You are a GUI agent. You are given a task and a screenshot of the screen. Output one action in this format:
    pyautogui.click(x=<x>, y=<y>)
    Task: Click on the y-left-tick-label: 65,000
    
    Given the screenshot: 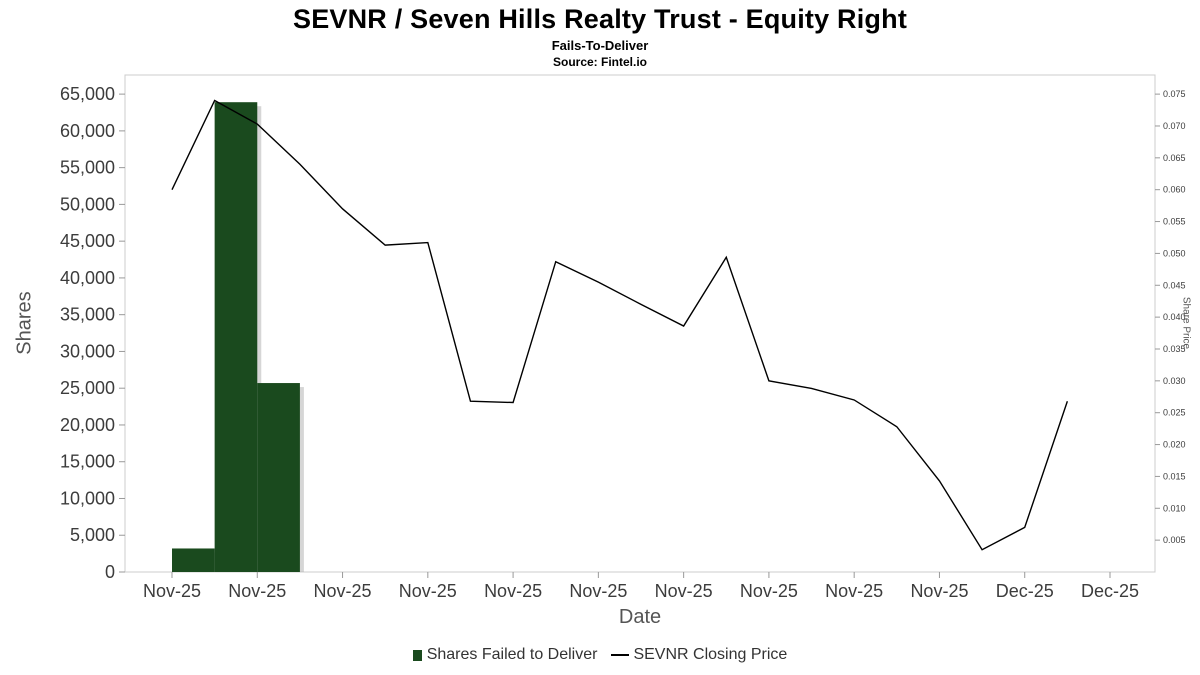 What is the action you would take?
    pyautogui.click(x=87, y=94)
    